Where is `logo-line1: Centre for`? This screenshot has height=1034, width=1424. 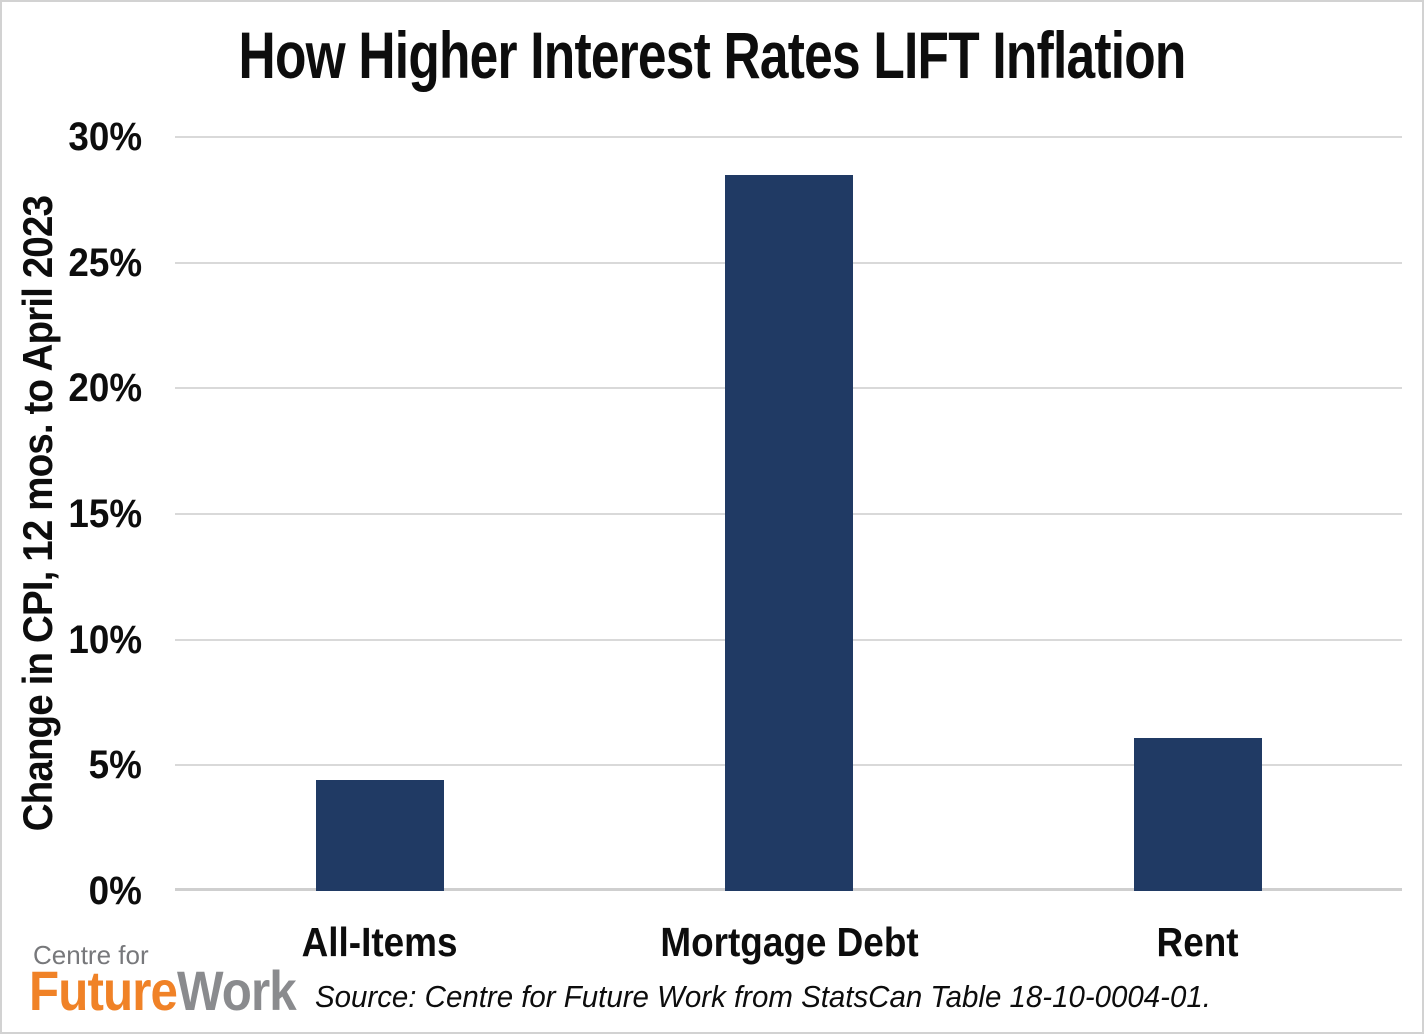
logo-line1: Centre for is located at coordinates (91, 955).